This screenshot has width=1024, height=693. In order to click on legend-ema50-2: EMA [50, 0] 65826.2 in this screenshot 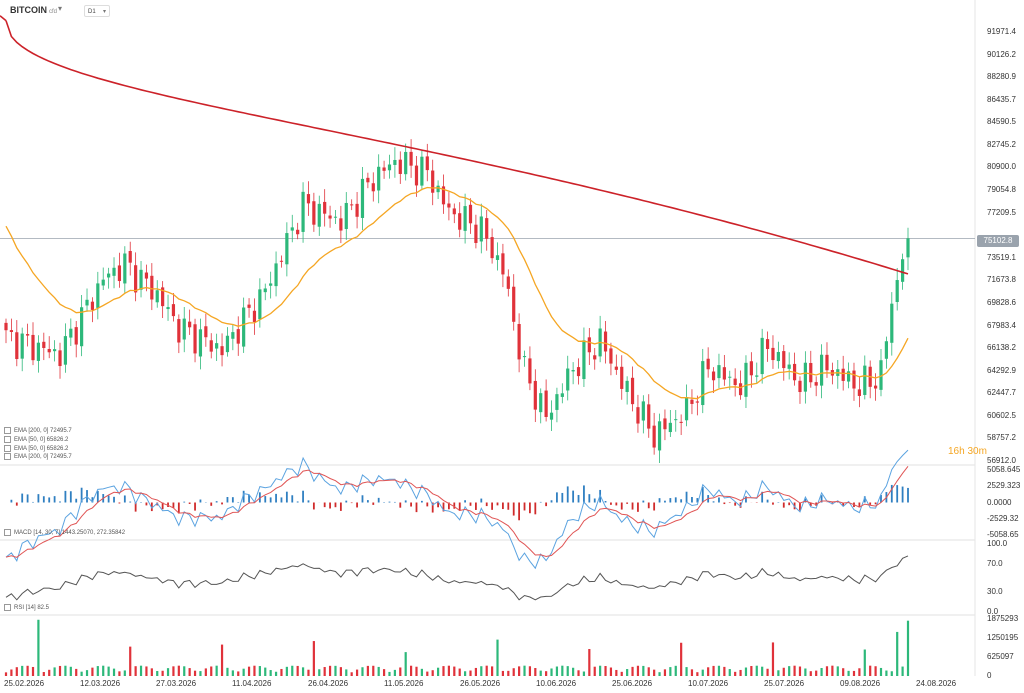, I will do `click(36, 448)`.